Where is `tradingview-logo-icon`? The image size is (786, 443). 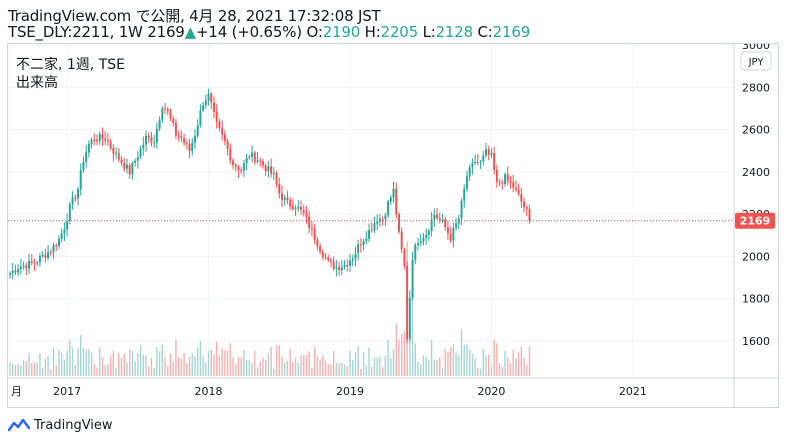
tradingview-logo-icon is located at coordinates (19, 425).